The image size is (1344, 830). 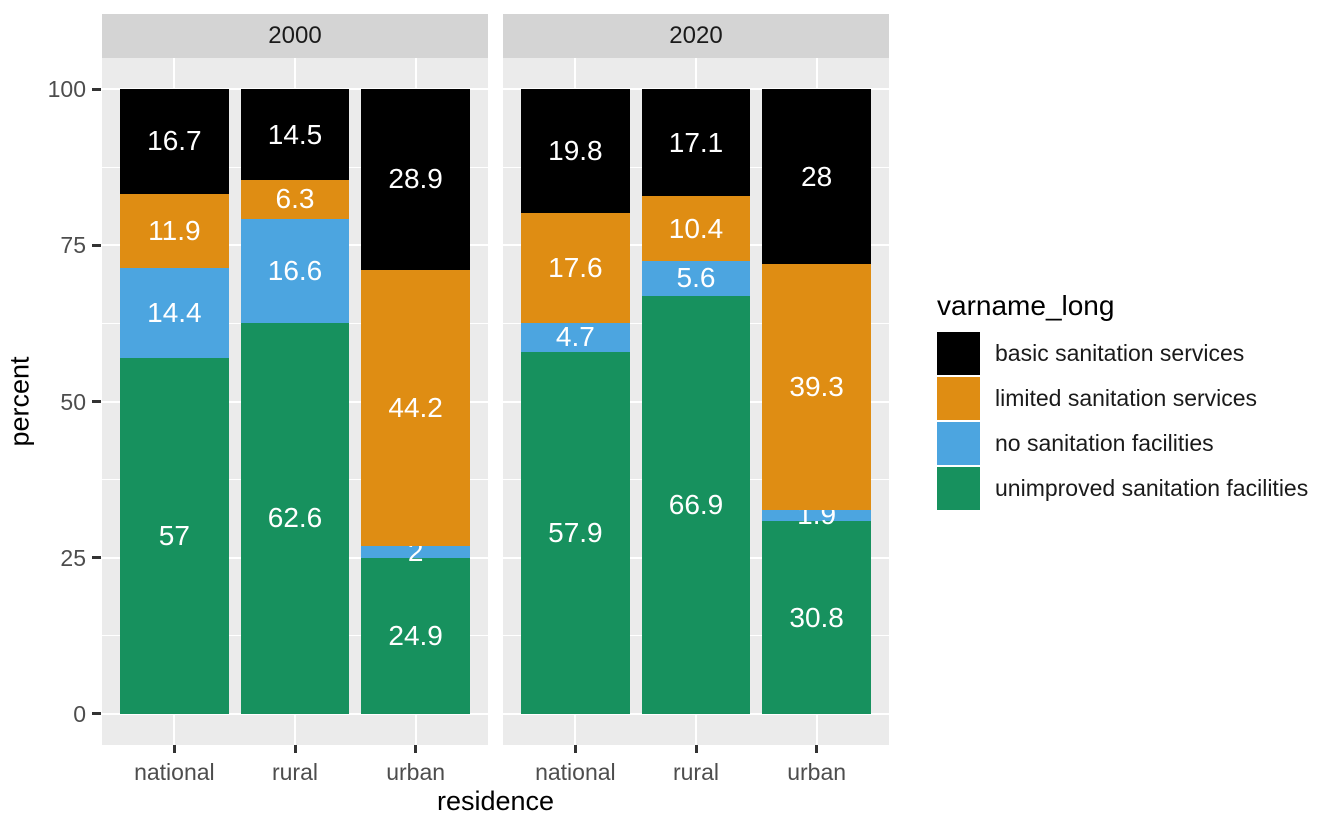 I want to click on bar-value-label: 57, so click(x=174, y=535).